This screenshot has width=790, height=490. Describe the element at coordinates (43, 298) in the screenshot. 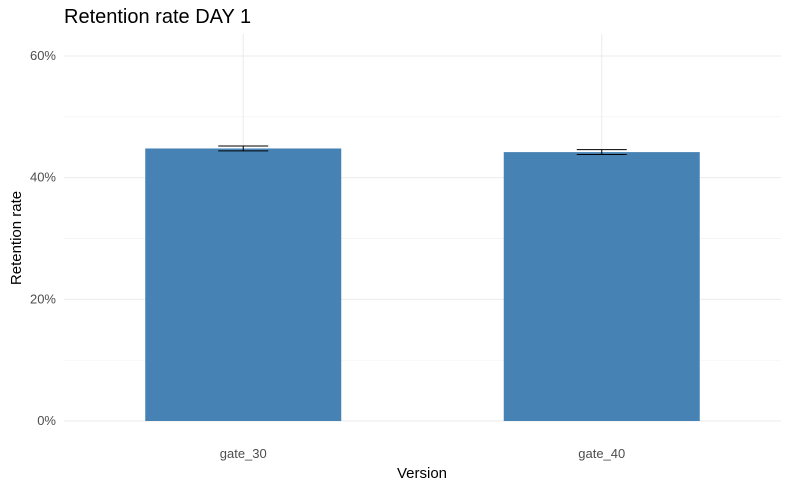

I see `y-tick-label: 20%` at that location.